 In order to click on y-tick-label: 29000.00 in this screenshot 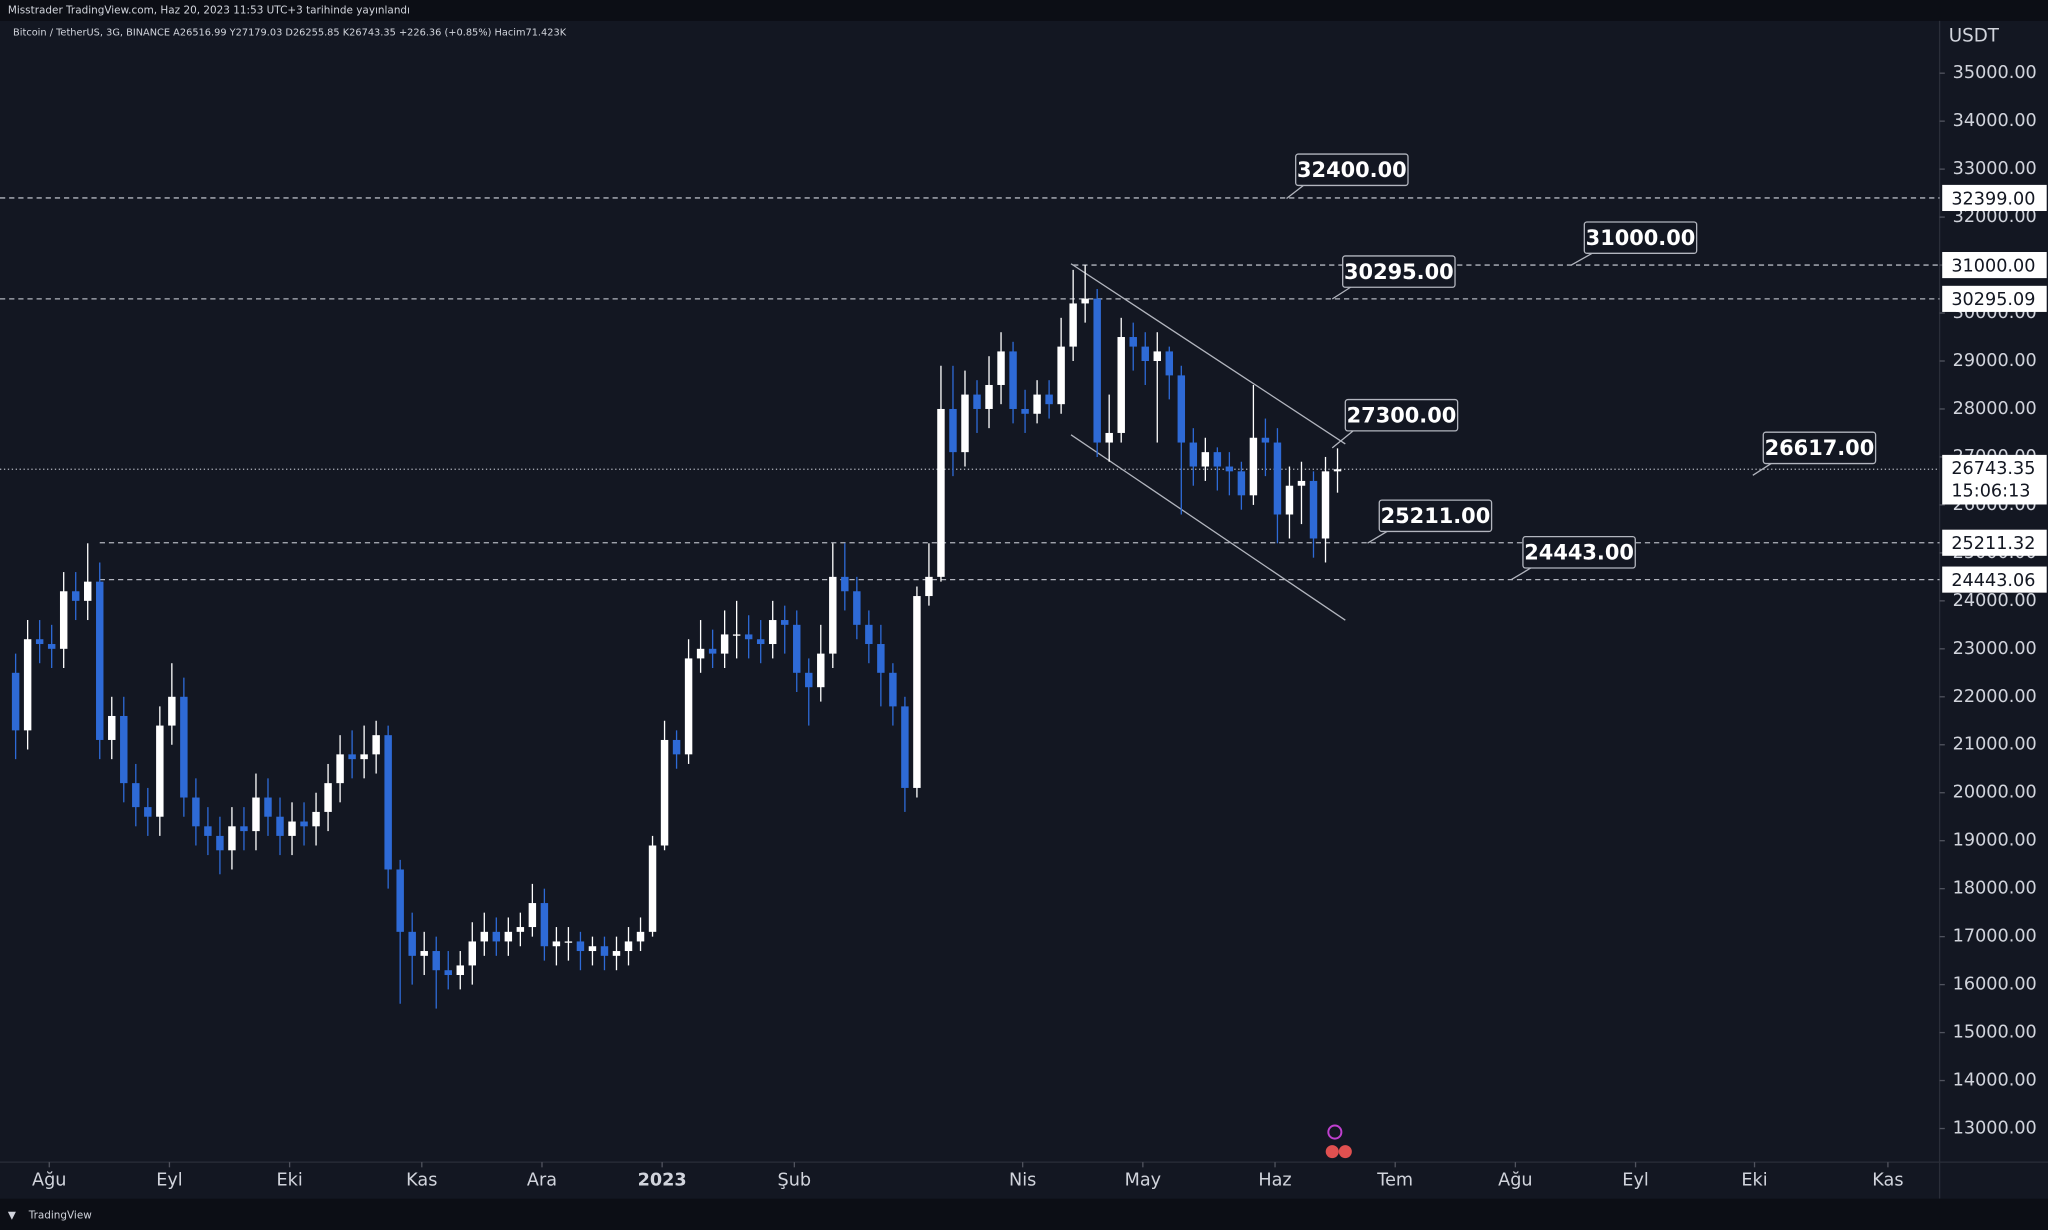, I will do `click(1995, 361)`.